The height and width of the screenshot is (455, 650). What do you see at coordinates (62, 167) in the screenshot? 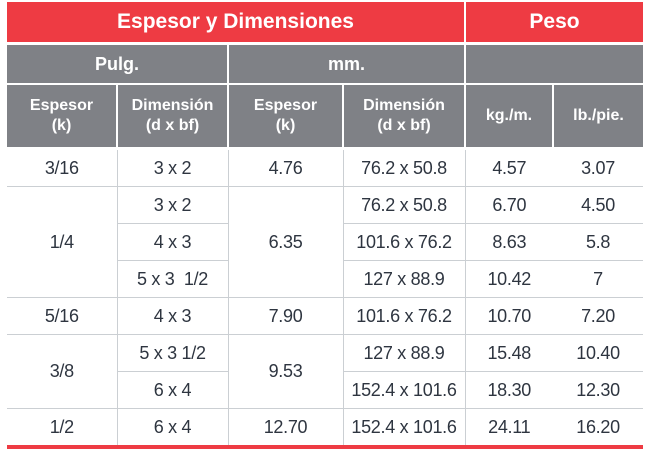
I see `cell-espesor-pulg: 3/16` at bounding box center [62, 167].